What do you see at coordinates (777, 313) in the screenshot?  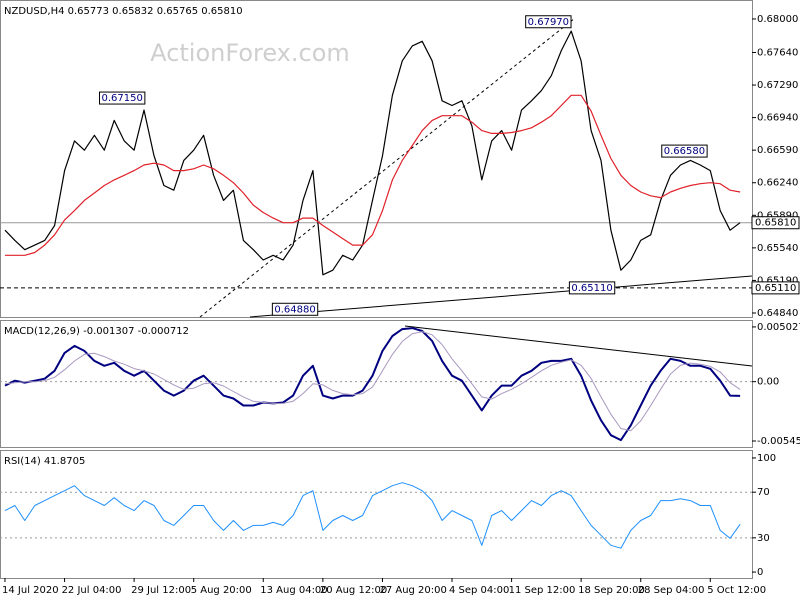 I see `y-tick-label: 0.64840` at bounding box center [777, 313].